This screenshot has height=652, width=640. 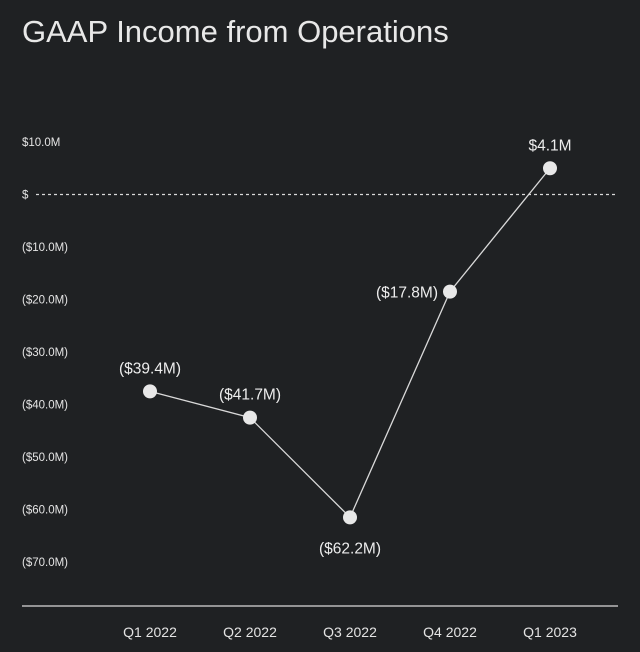 What do you see at coordinates (150, 632) in the screenshot?
I see `x-tick-label: Q1 2022` at bounding box center [150, 632].